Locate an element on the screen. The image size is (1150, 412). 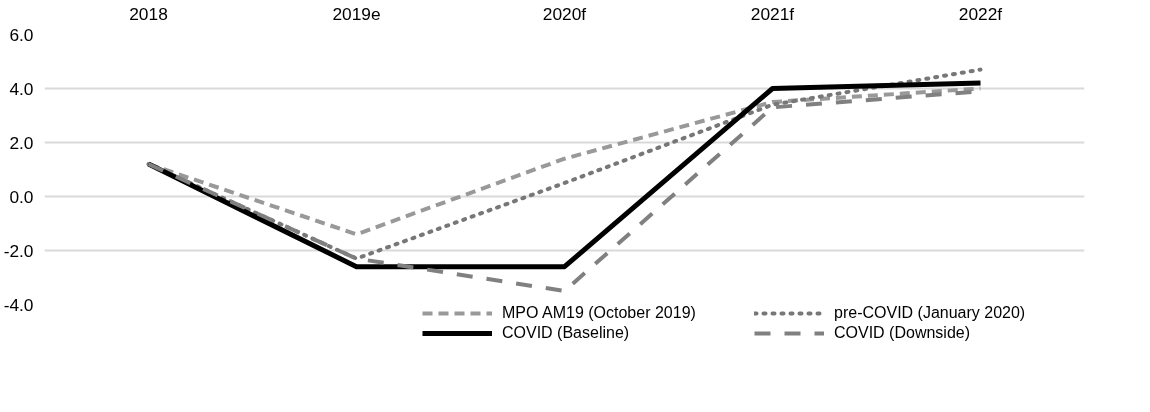
legend-label: COVID (Baseline) is located at coordinates (566, 333).